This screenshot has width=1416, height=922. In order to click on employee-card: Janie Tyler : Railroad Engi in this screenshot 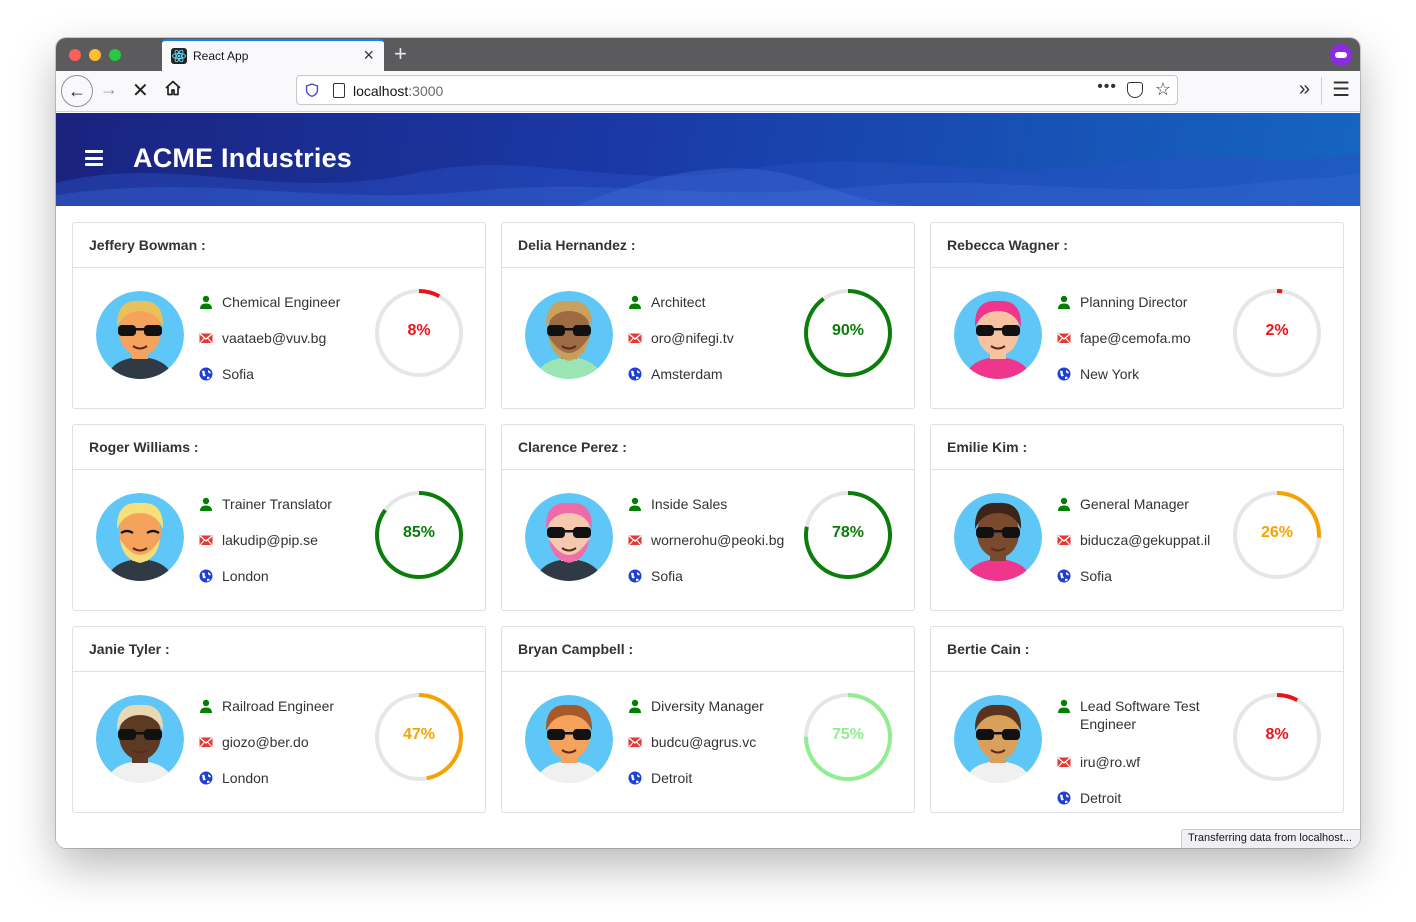, I will do `click(279, 719)`.